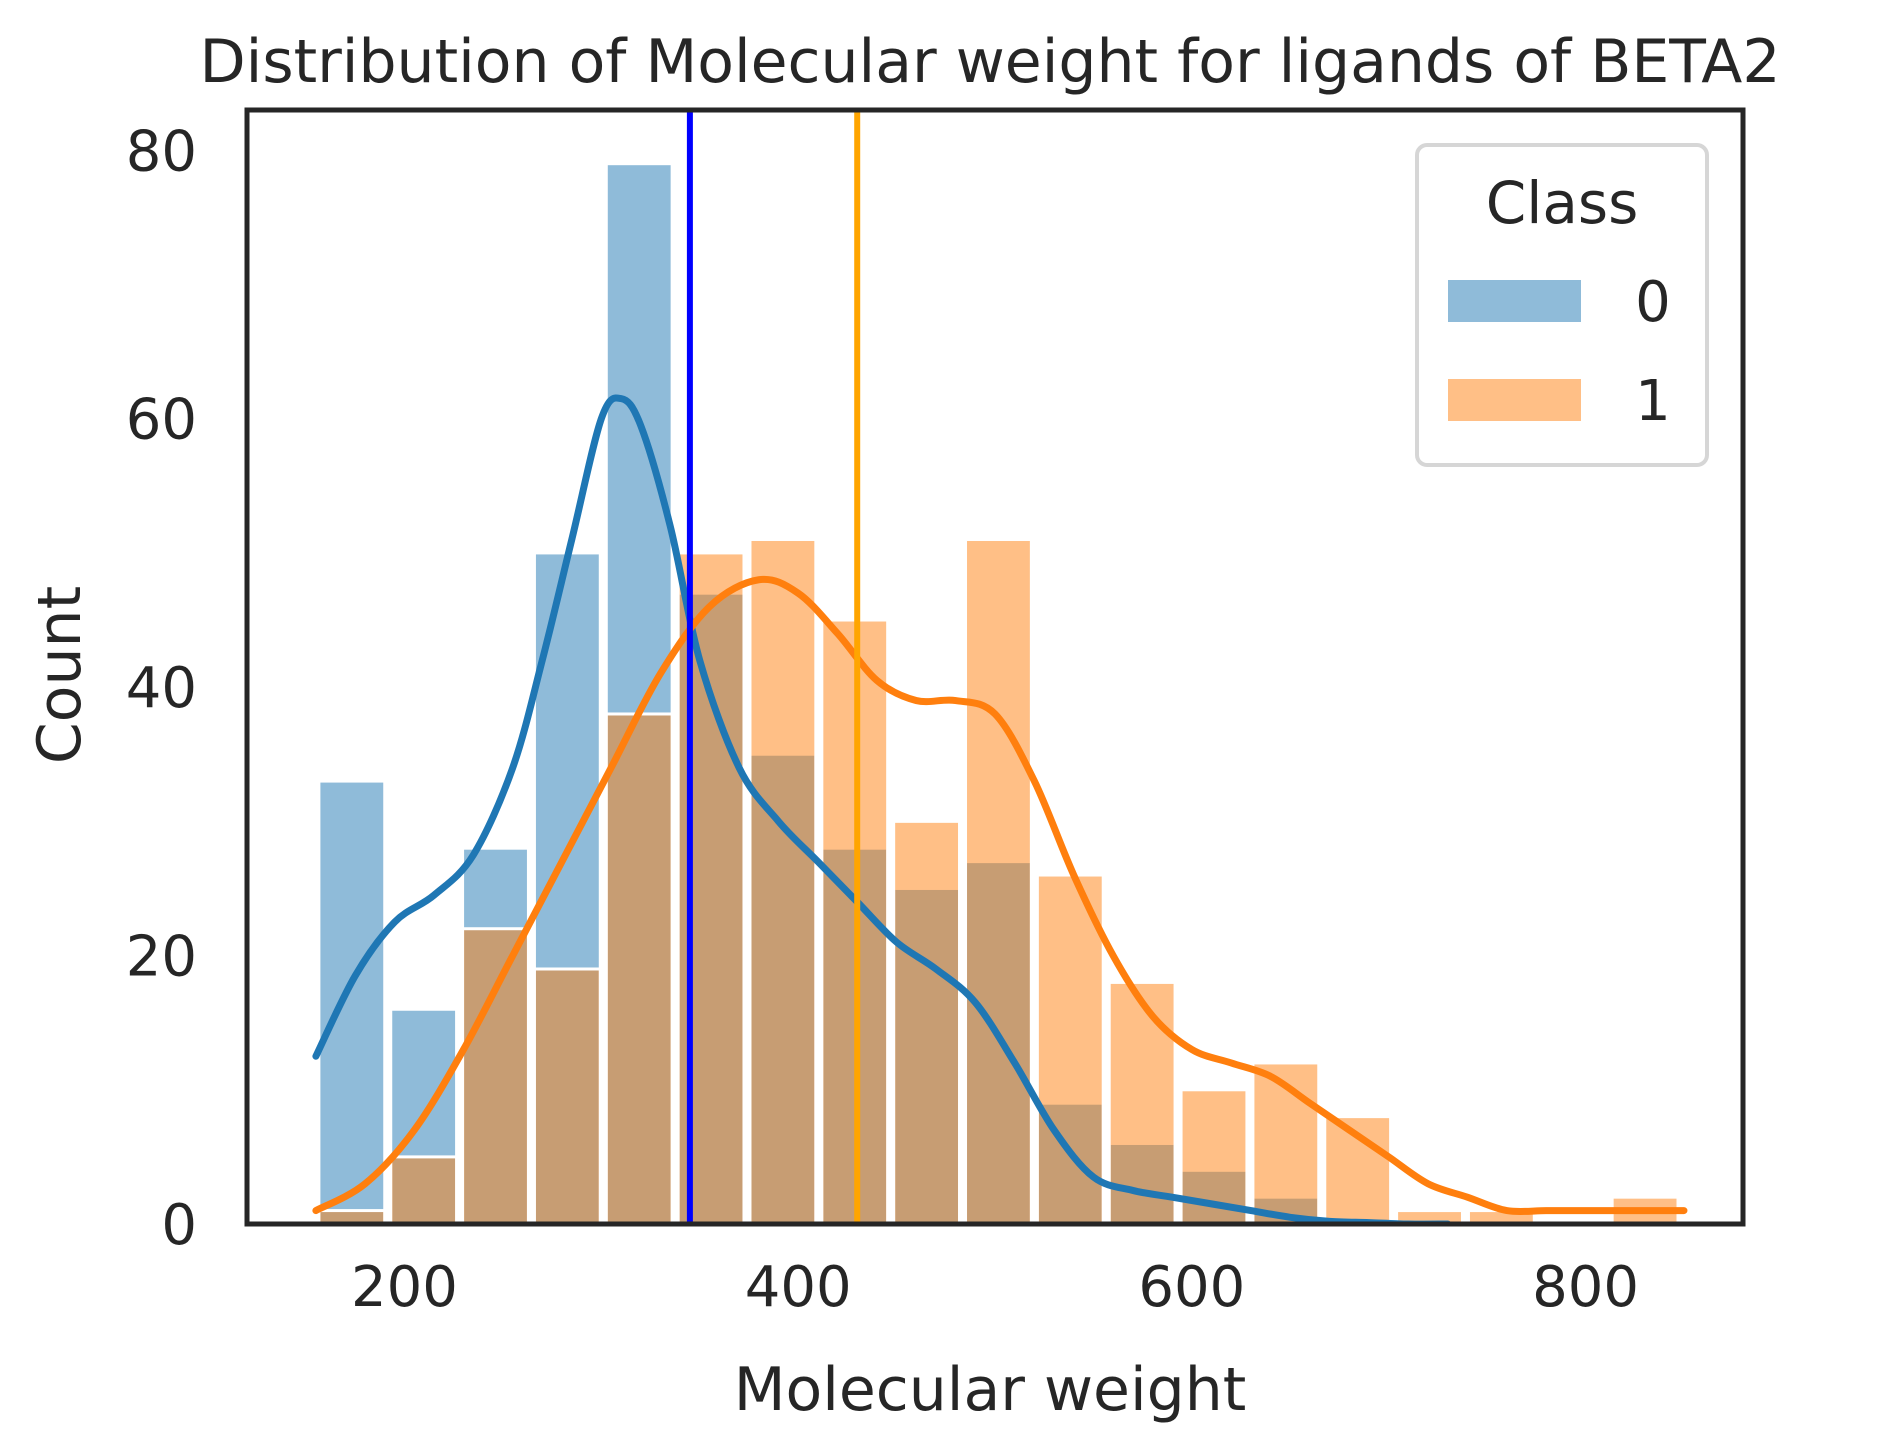  I want to click on y-tick-label-20: 20, so click(161, 957).